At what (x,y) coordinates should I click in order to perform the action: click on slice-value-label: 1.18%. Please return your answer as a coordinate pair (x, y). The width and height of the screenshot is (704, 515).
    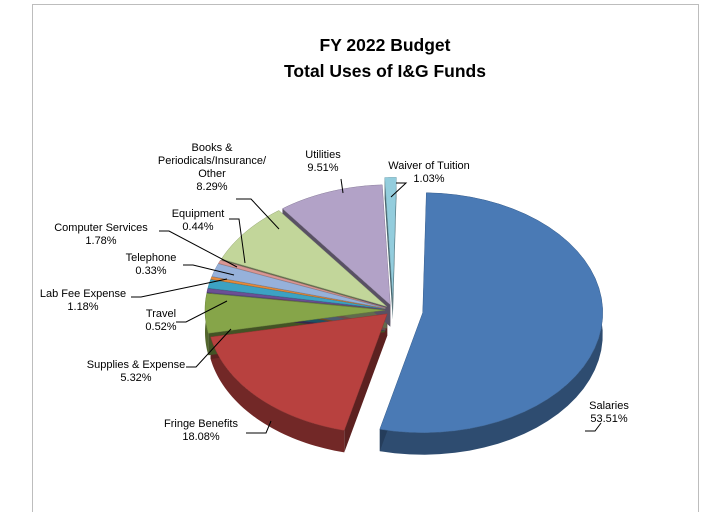
    Looking at the image, I should click on (82, 307).